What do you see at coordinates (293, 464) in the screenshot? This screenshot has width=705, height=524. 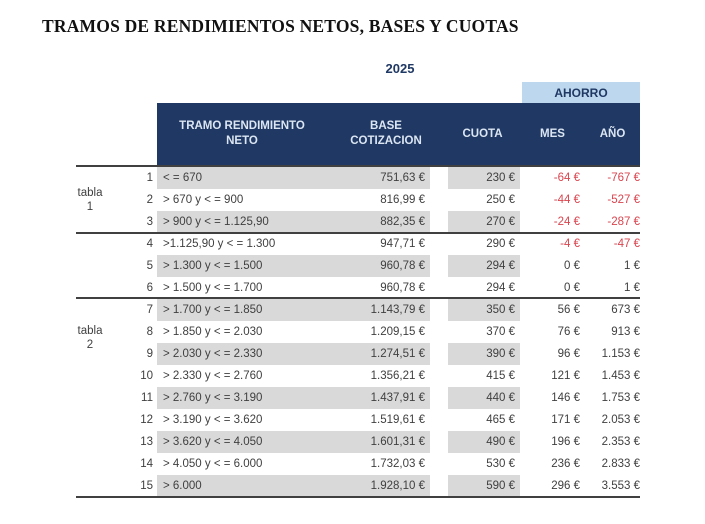 I see `cell-tramo-base: > 4.050 y < = 6.000 1.732,03 €` at bounding box center [293, 464].